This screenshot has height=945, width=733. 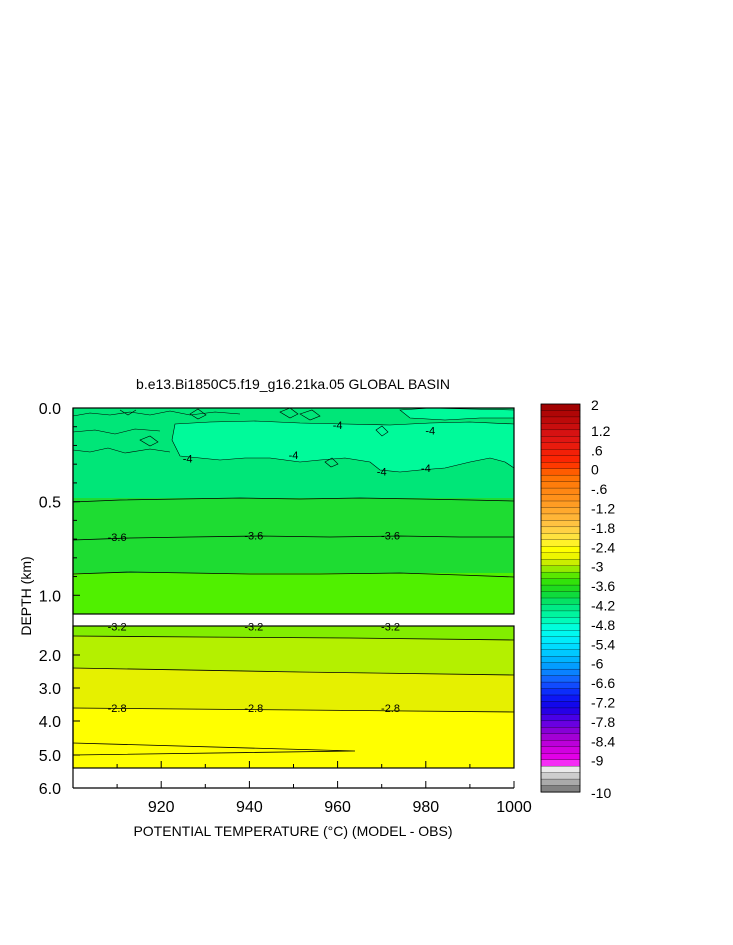 I want to click on x-tick-label: 1000, so click(x=514, y=807).